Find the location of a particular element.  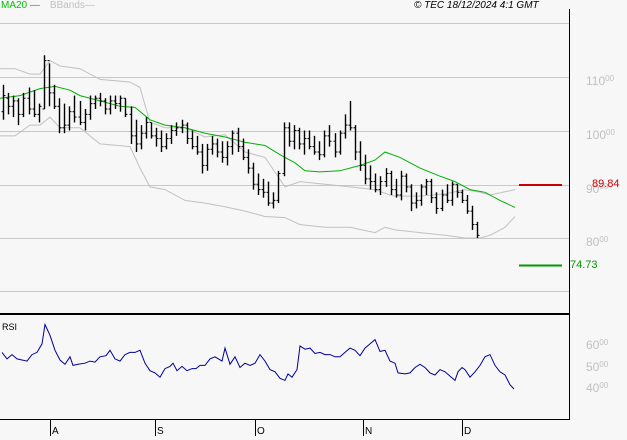

legend-ma20: MA20 — is located at coordinates (20, 5).